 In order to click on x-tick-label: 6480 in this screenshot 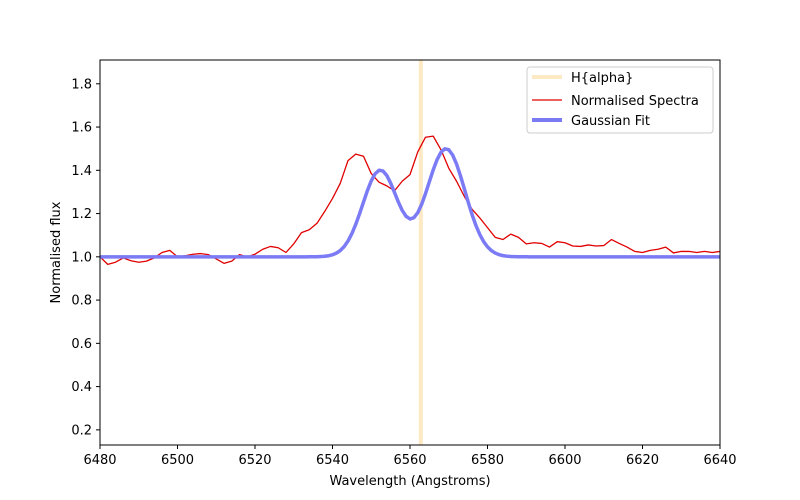, I will do `click(99, 460)`.